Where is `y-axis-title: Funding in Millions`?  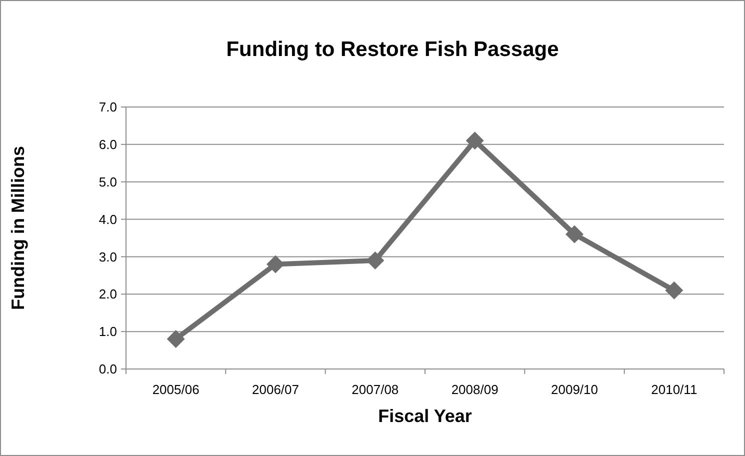
y-axis-title: Funding in Millions is located at coordinates (18, 228).